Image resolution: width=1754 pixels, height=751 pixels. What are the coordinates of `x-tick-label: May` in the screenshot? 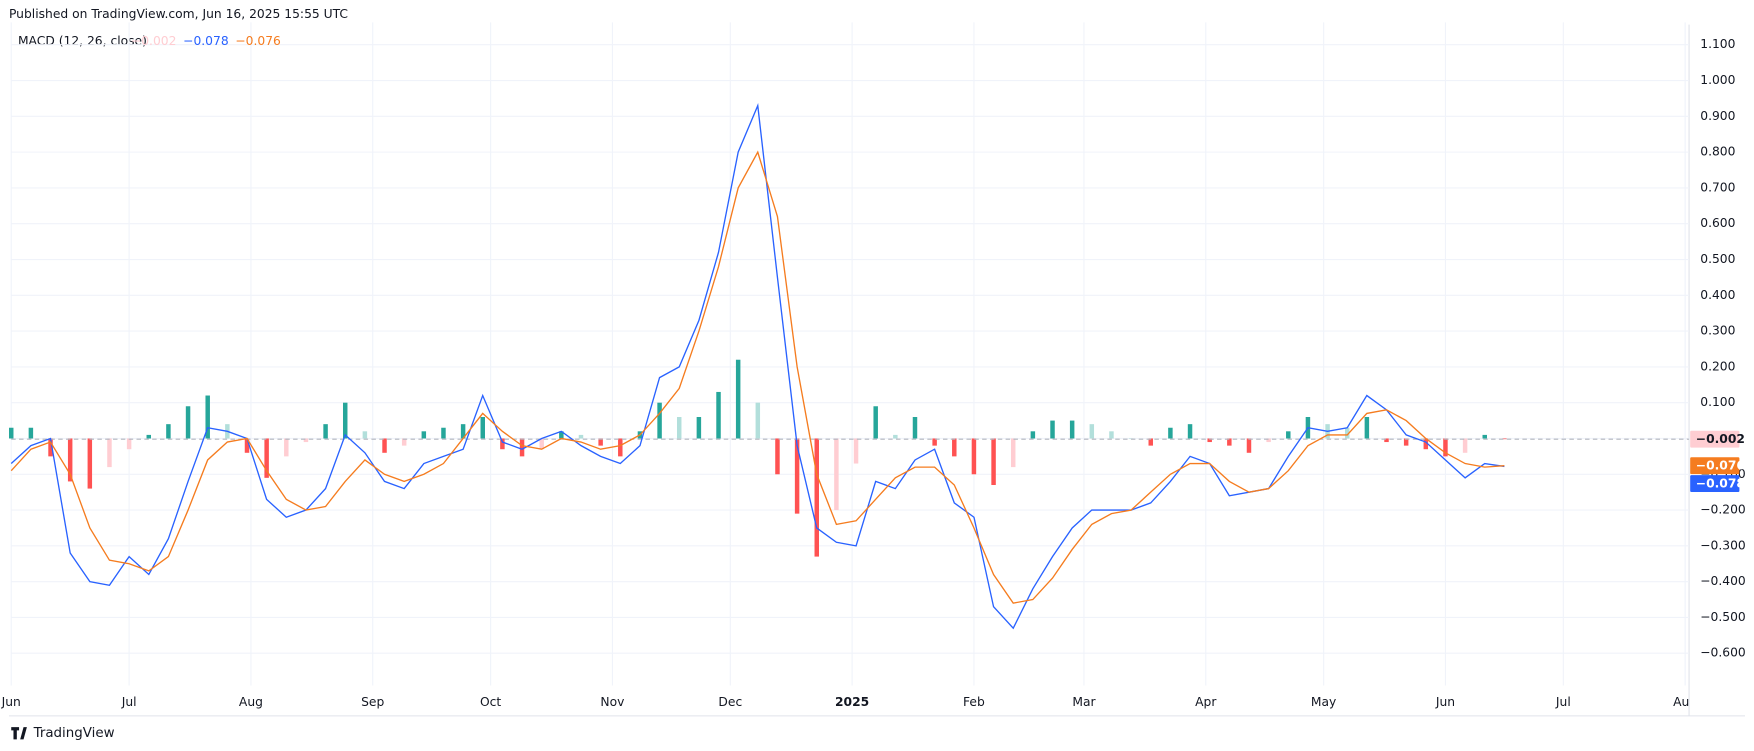 It's located at (1323, 702).